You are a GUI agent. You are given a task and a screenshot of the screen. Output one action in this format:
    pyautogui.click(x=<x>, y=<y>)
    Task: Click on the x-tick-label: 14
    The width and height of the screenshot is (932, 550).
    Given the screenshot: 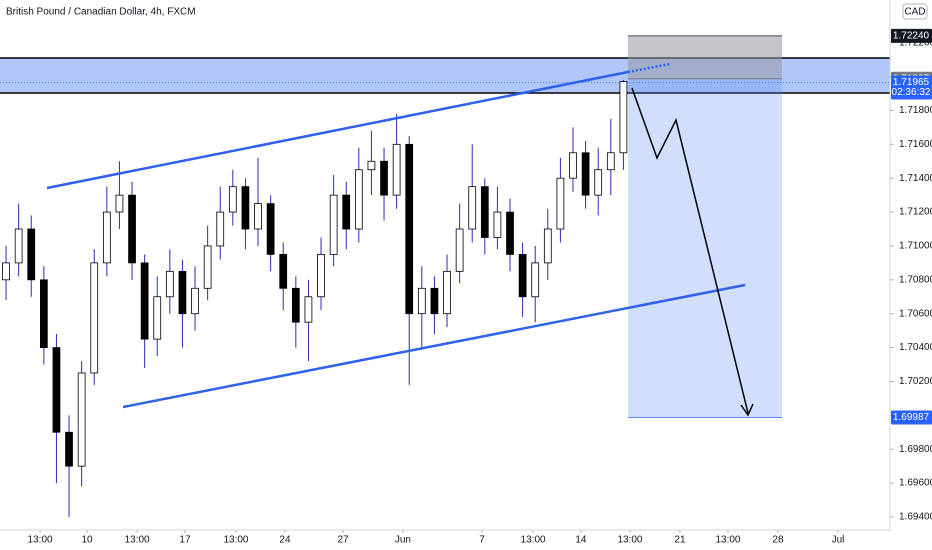 What is the action you would take?
    pyautogui.click(x=581, y=540)
    